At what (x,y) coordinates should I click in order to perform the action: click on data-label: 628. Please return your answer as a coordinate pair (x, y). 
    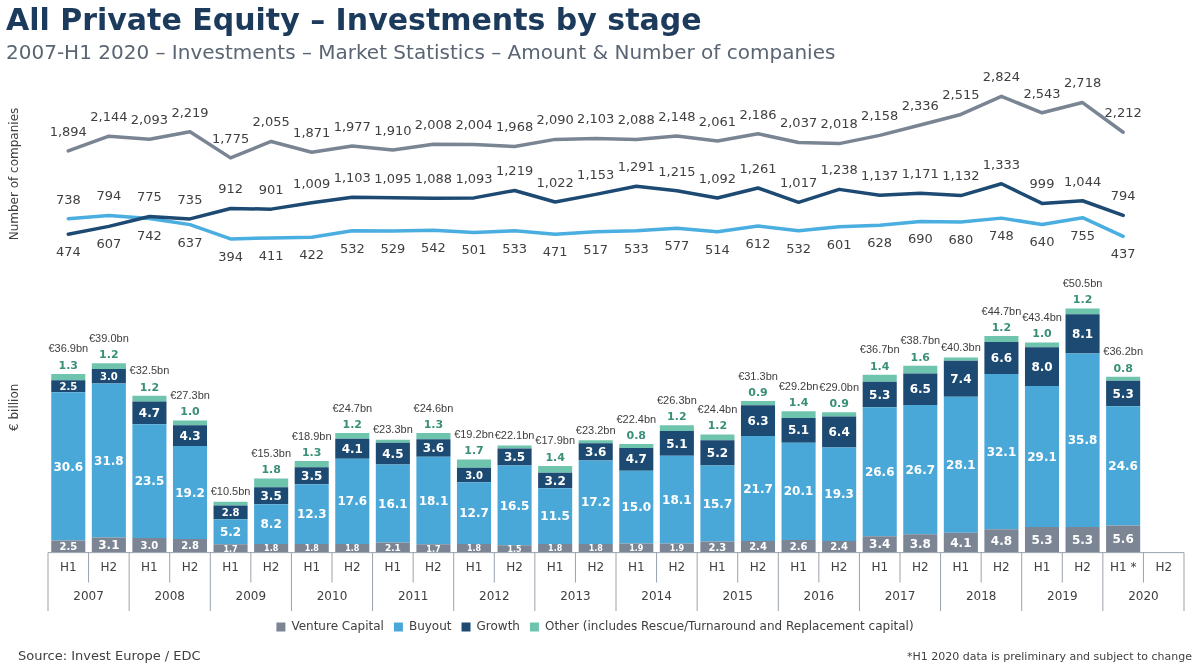
    Looking at the image, I should click on (880, 243).